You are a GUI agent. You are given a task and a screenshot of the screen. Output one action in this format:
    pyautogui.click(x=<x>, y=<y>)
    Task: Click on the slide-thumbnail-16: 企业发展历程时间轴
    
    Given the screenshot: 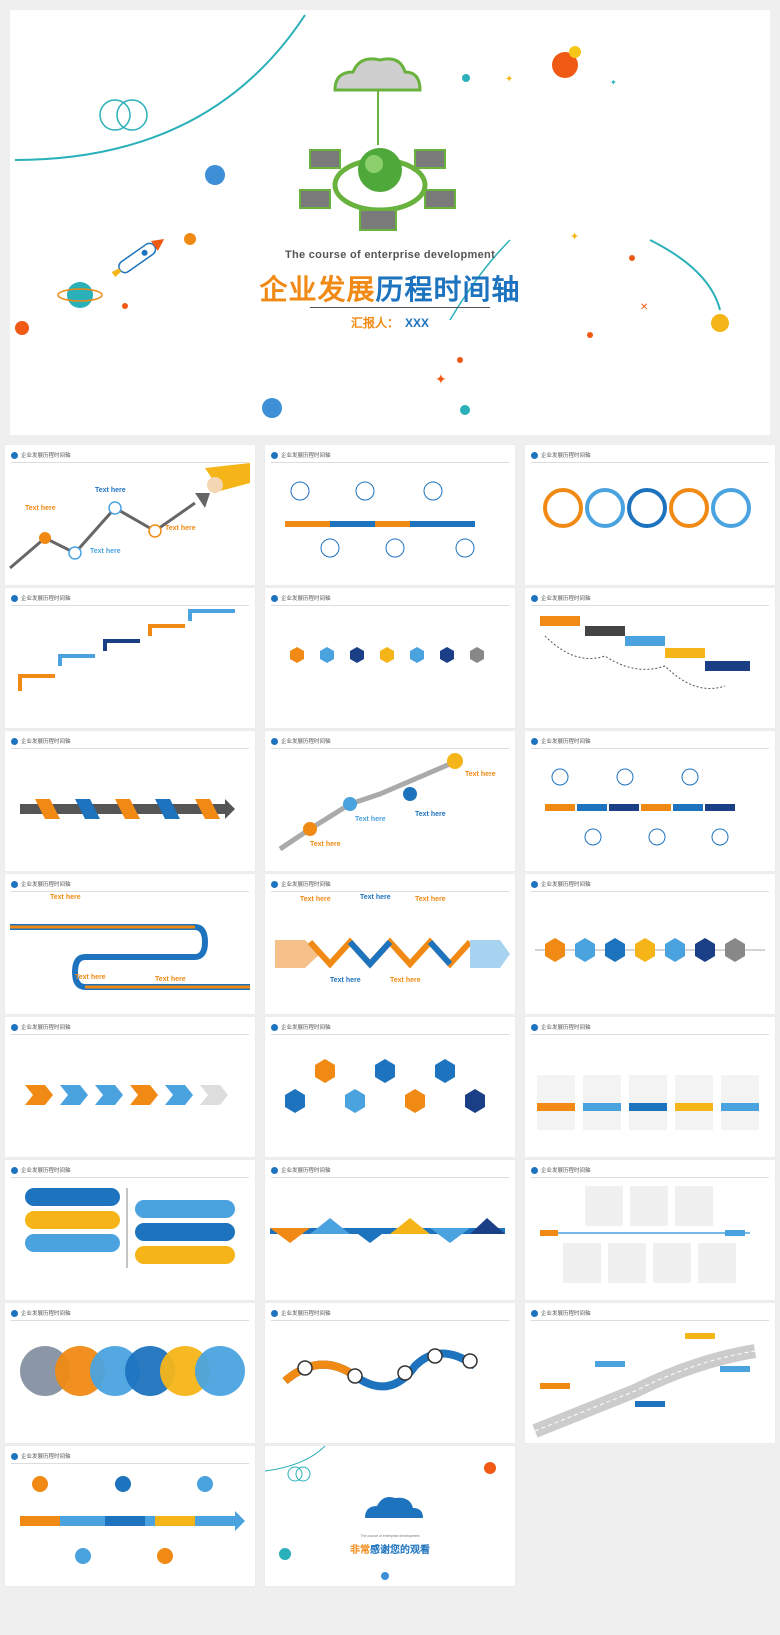 What is the action you would take?
    pyautogui.click(x=130, y=1230)
    